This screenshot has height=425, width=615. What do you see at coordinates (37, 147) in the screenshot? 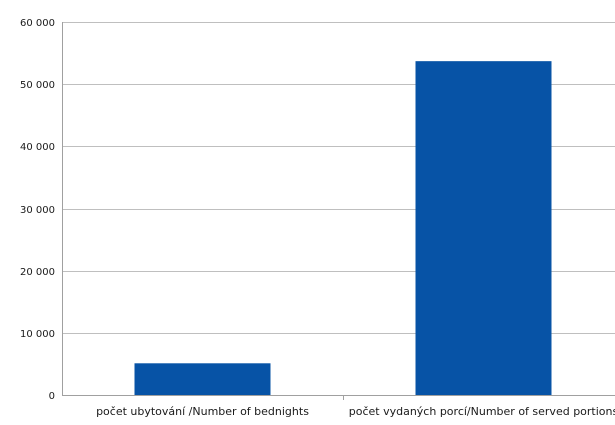
I see `y-tick-label: 40 000` at bounding box center [37, 147].